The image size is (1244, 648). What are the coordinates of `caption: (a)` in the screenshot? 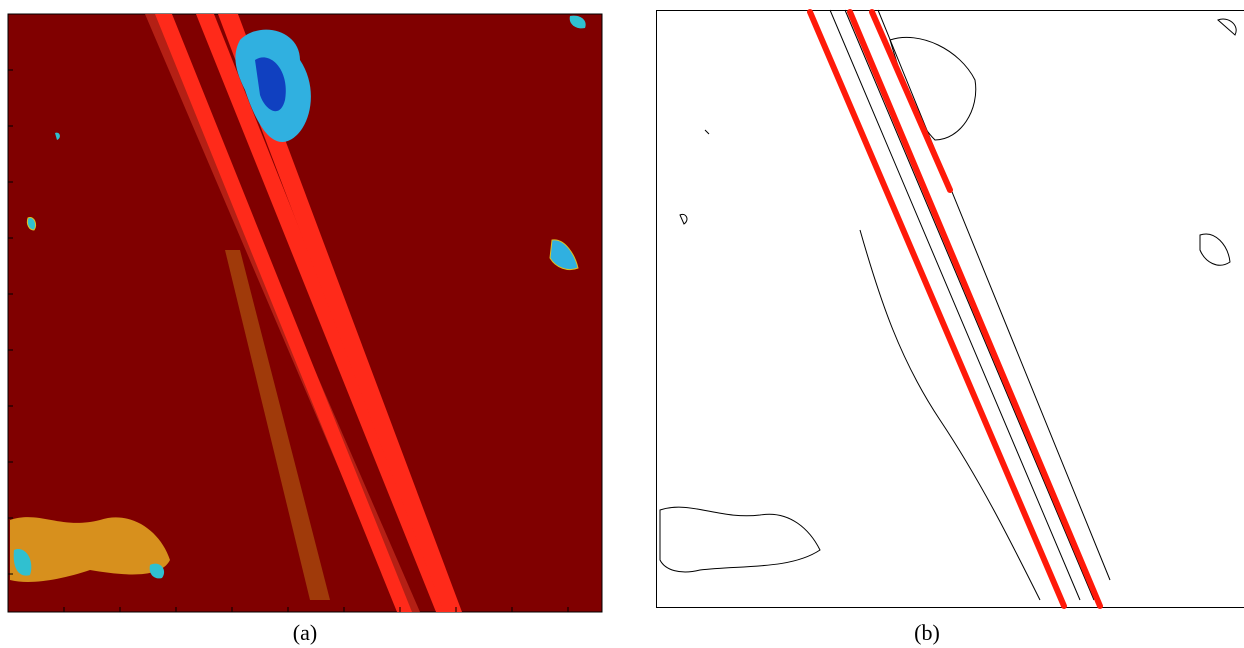 It's located at (305, 632).